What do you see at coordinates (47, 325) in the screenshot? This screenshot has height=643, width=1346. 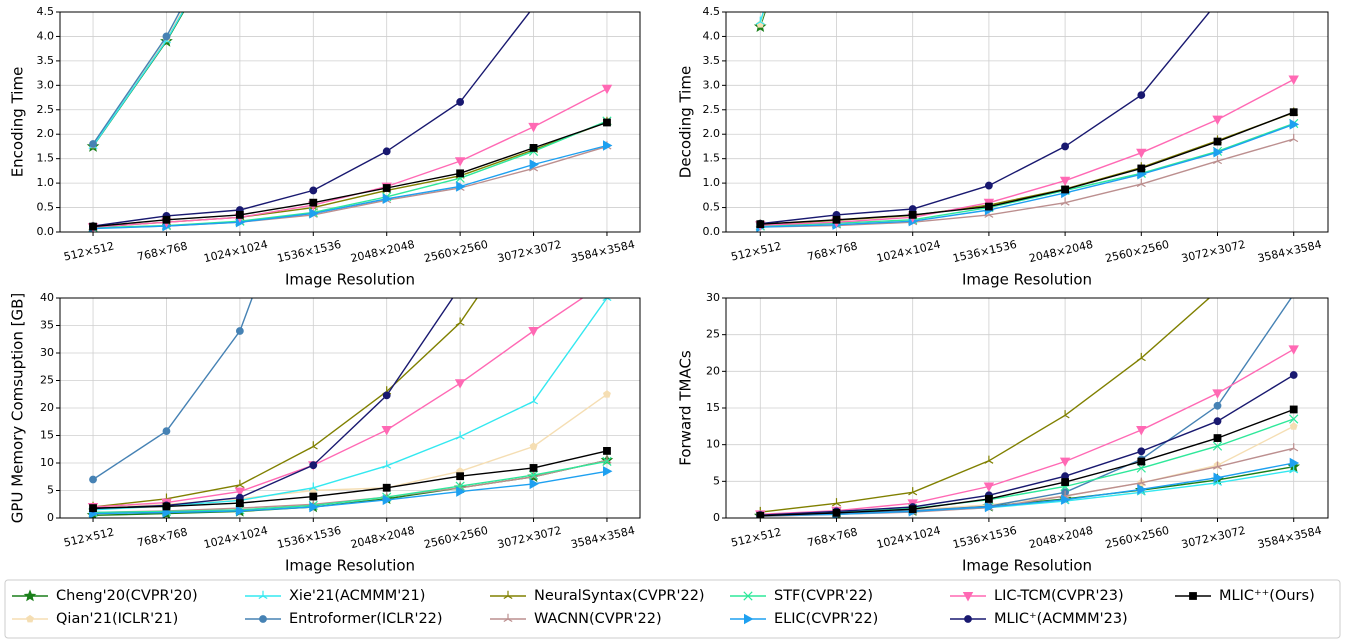 I see `y-tick-label: 35` at bounding box center [47, 325].